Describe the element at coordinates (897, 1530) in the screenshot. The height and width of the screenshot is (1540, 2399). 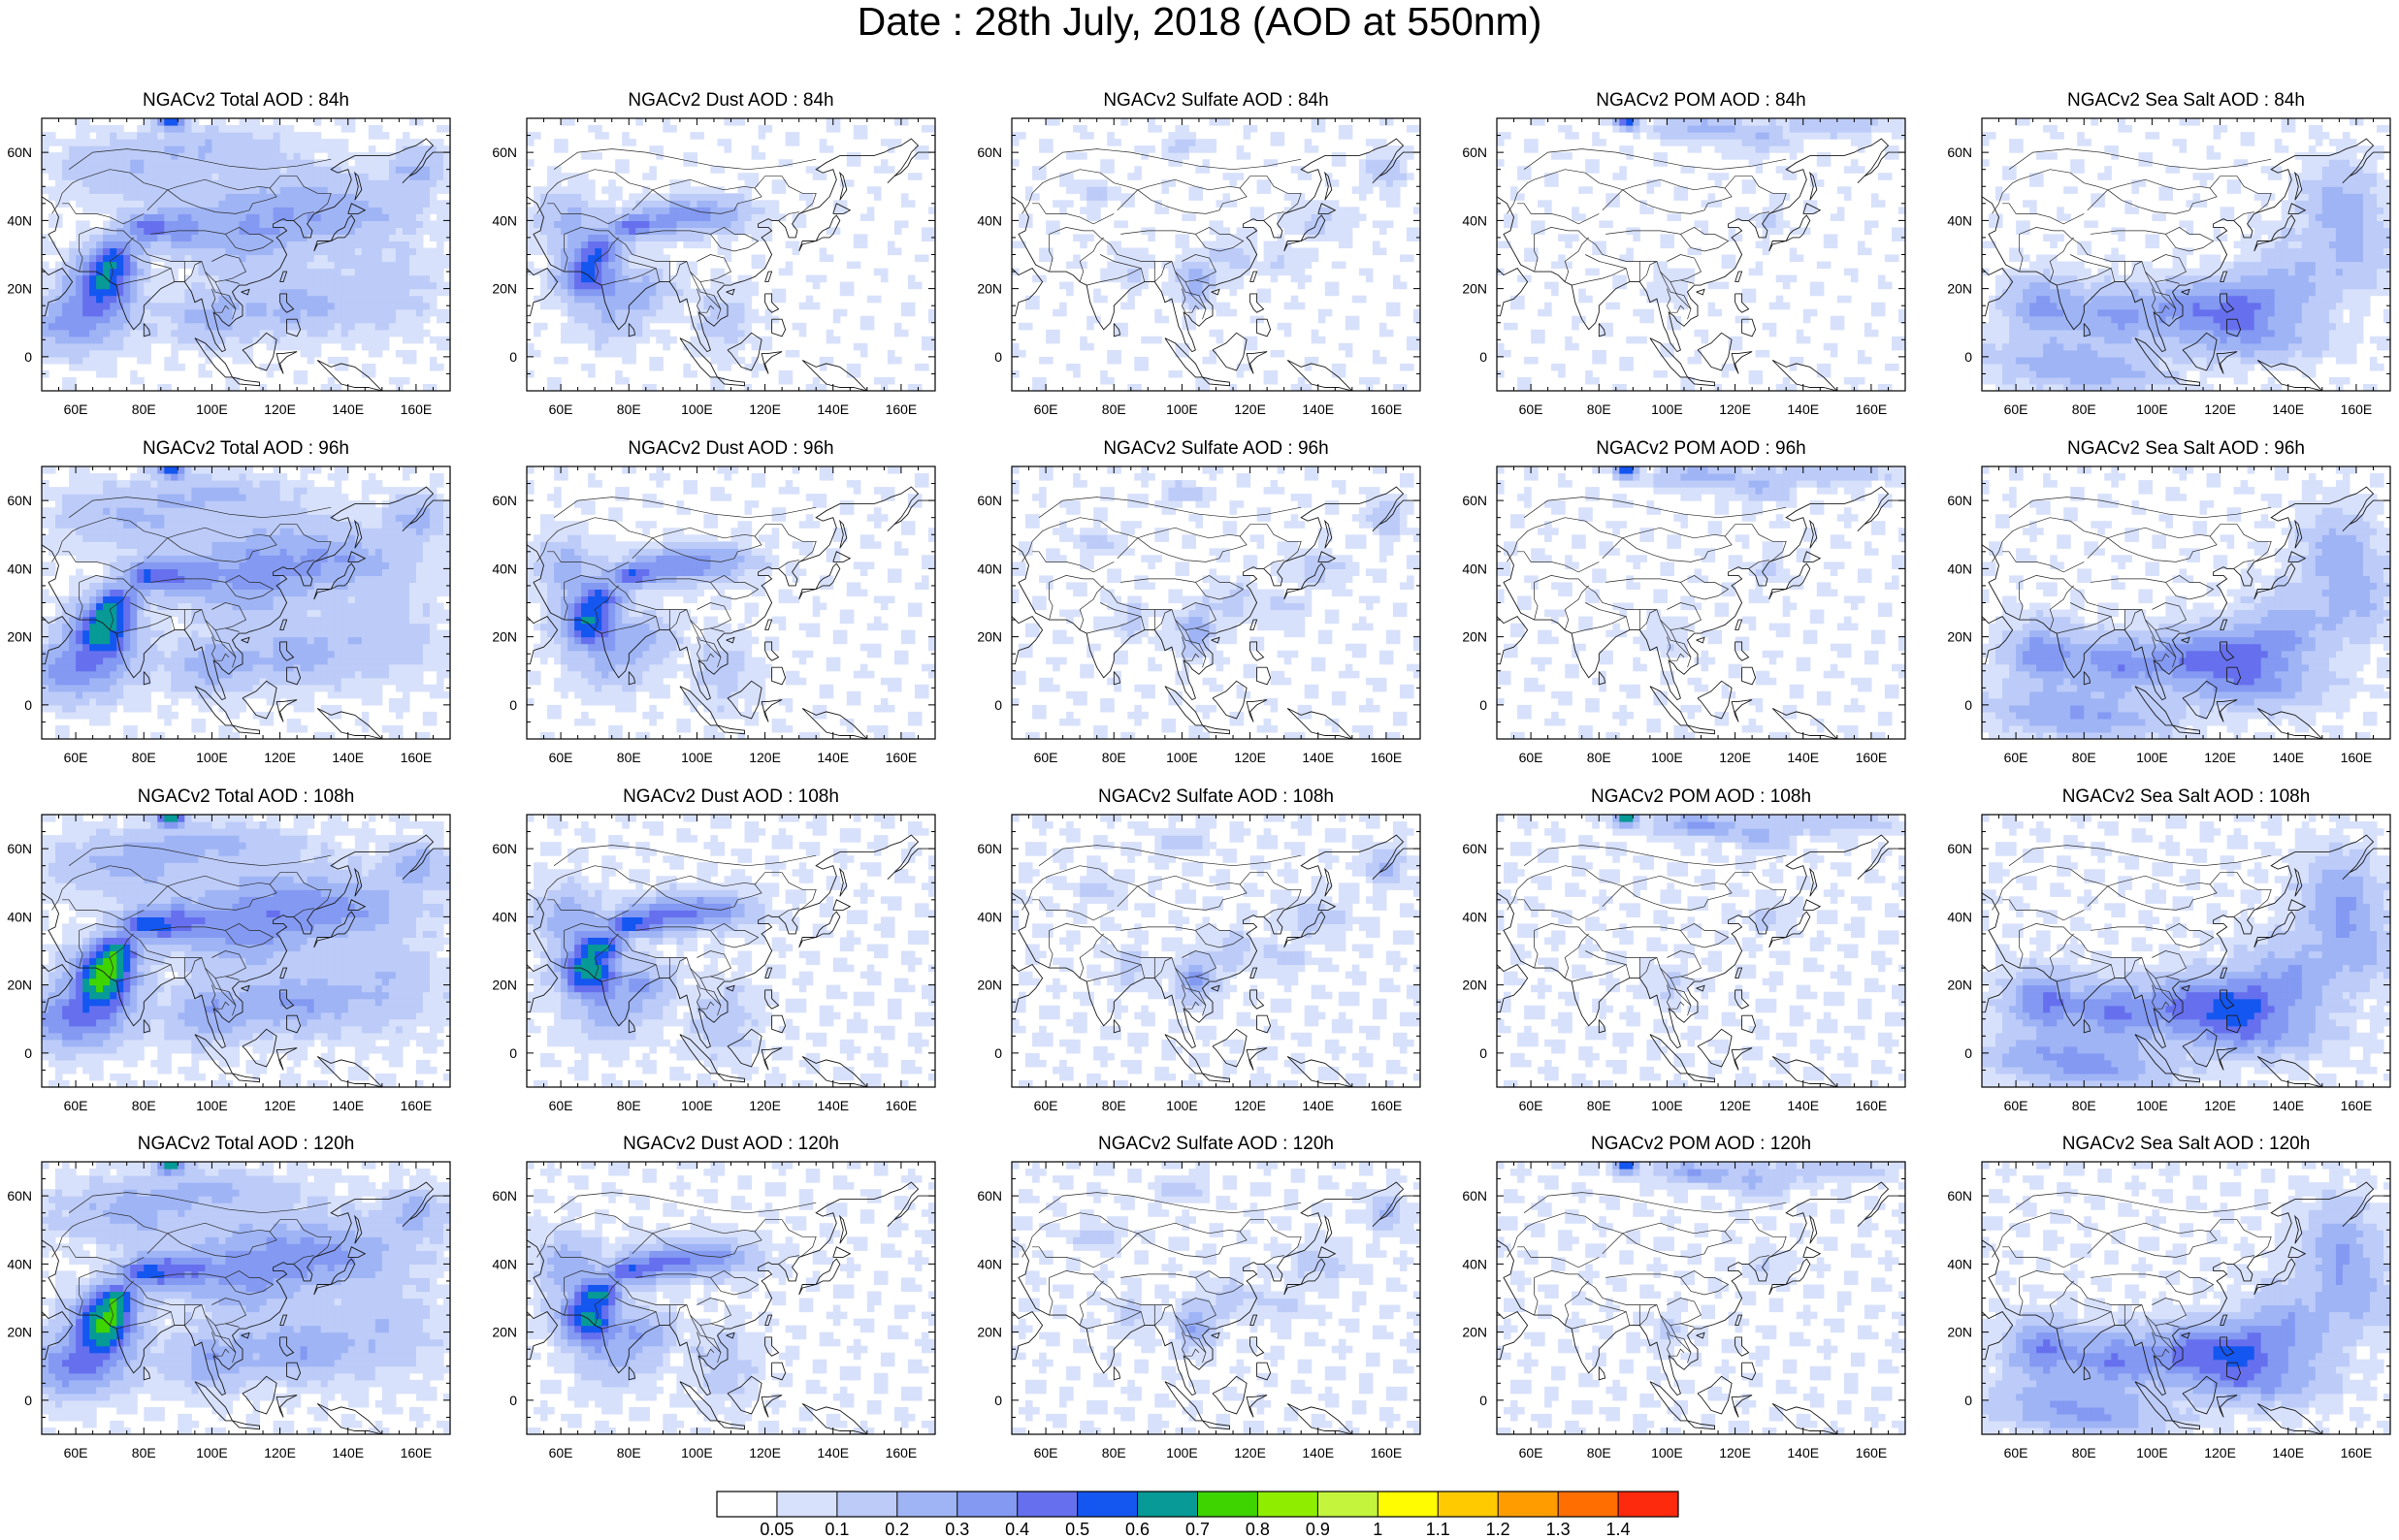
I see `colorbar-label: 0.2` at that location.